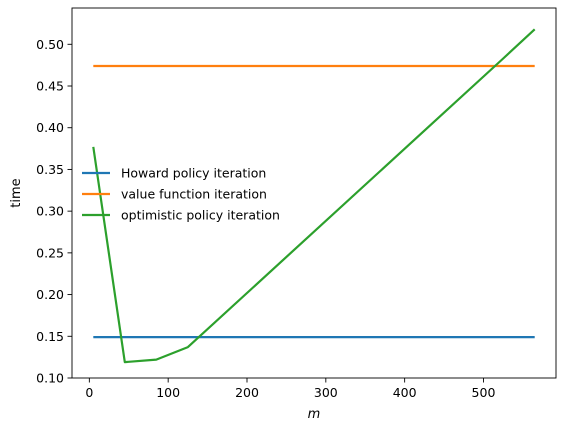 This screenshot has height=432, width=576. Describe the element at coordinates (50, 252) in the screenshot. I see `y-tick-label: 0.25` at that location.